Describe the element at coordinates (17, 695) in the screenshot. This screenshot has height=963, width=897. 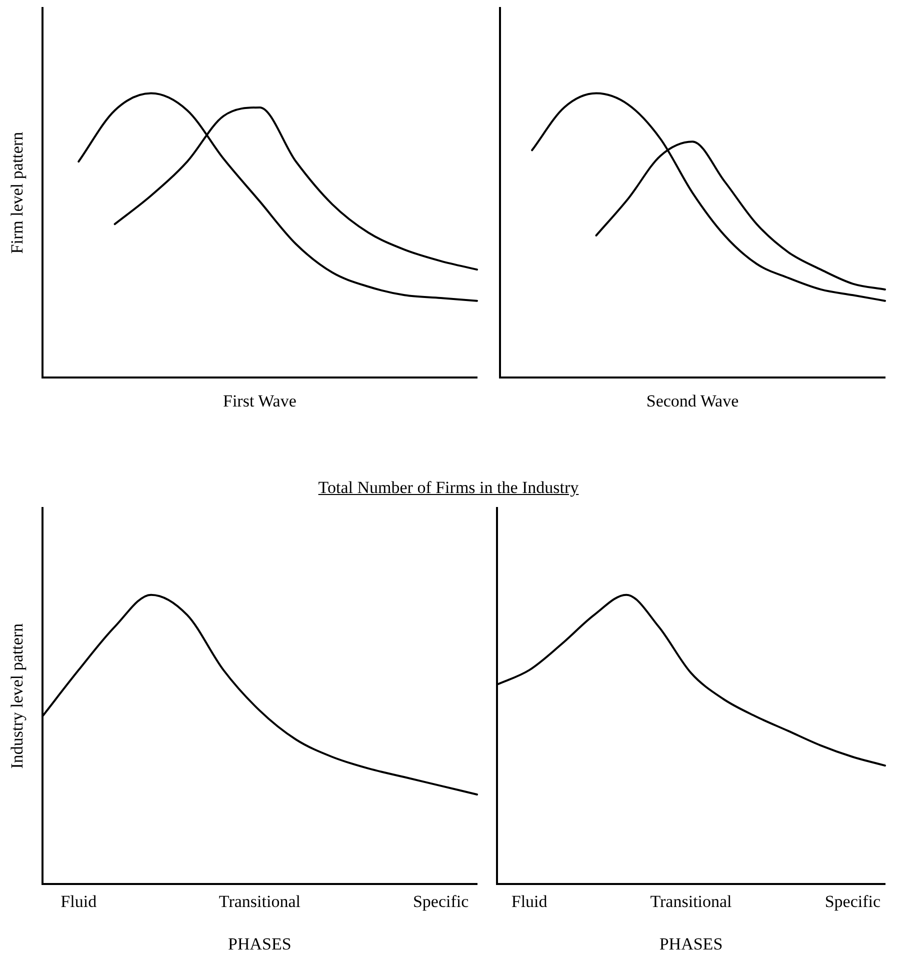
I see `y-axis-title: Industry level pattern` at that location.